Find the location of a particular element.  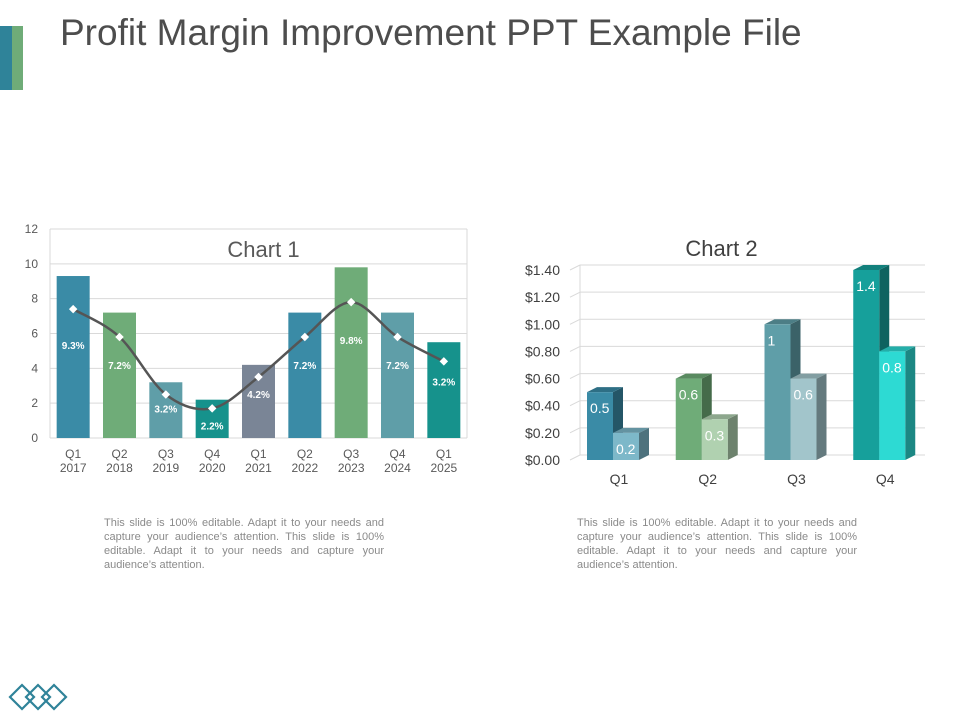

chart-1-x-tick-label: 2020 is located at coordinates (212, 468).